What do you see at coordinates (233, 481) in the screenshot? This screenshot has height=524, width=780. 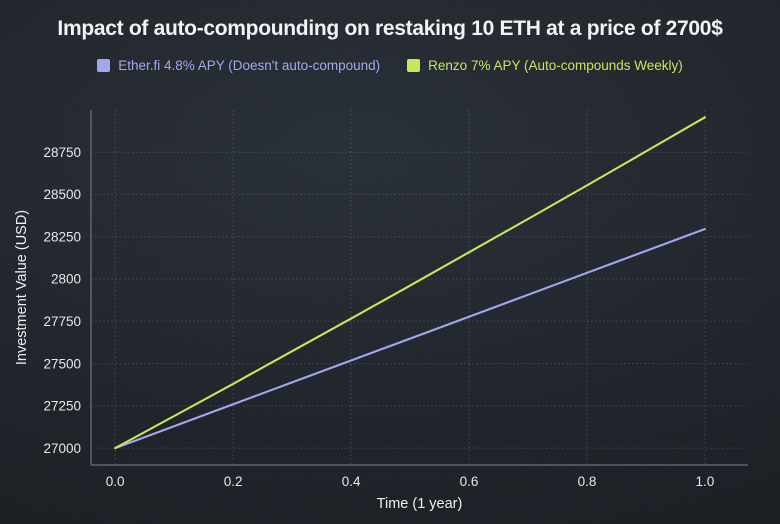 I see `x-tick-label: 0.2` at bounding box center [233, 481].